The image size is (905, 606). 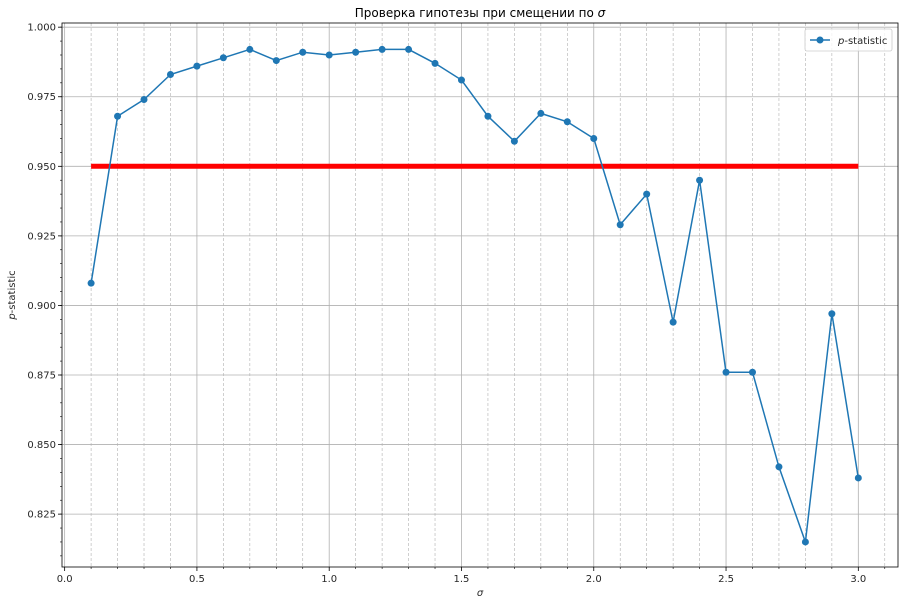 I want to click on x-tick-label: 0.5, so click(x=197, y=579).